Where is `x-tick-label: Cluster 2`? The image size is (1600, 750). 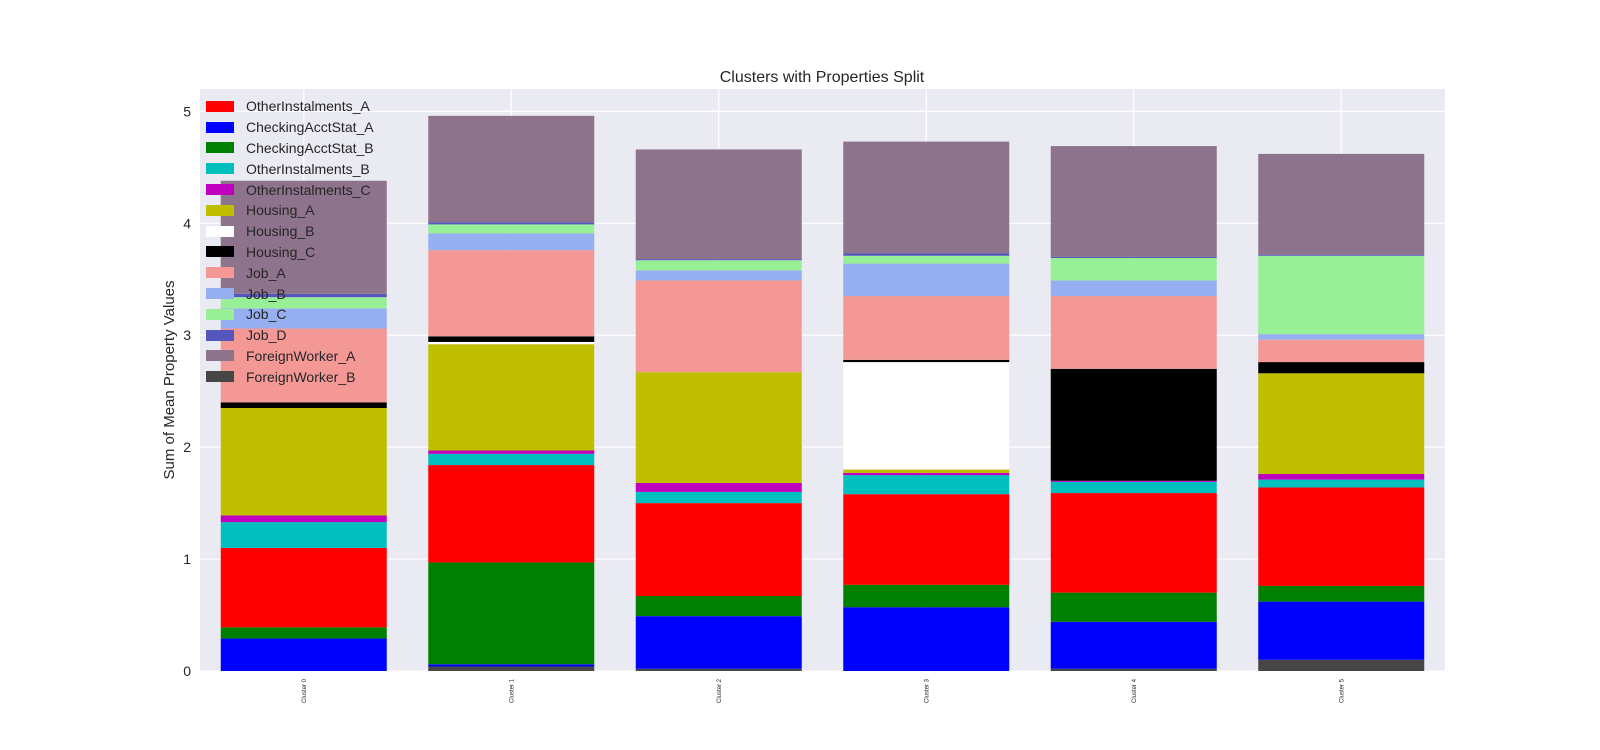
x-tick-label: Cluster 2 is located at coordinates (720, 690).